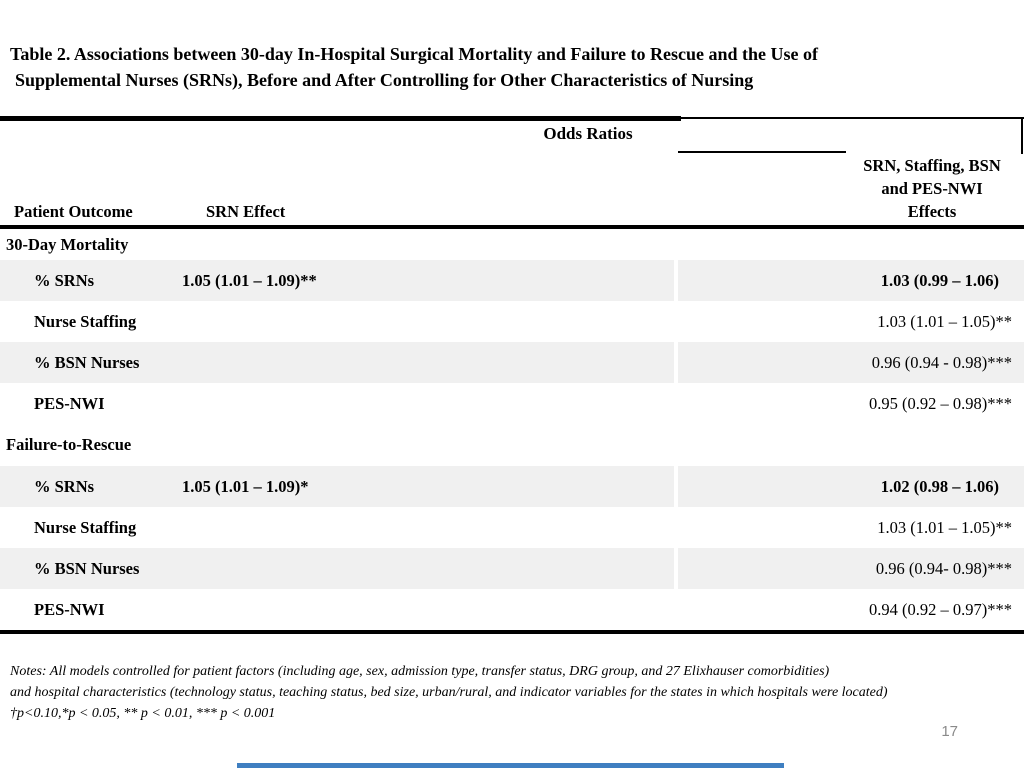  I want to click on row-label: 30-Day Mortality, so click(67, 244).